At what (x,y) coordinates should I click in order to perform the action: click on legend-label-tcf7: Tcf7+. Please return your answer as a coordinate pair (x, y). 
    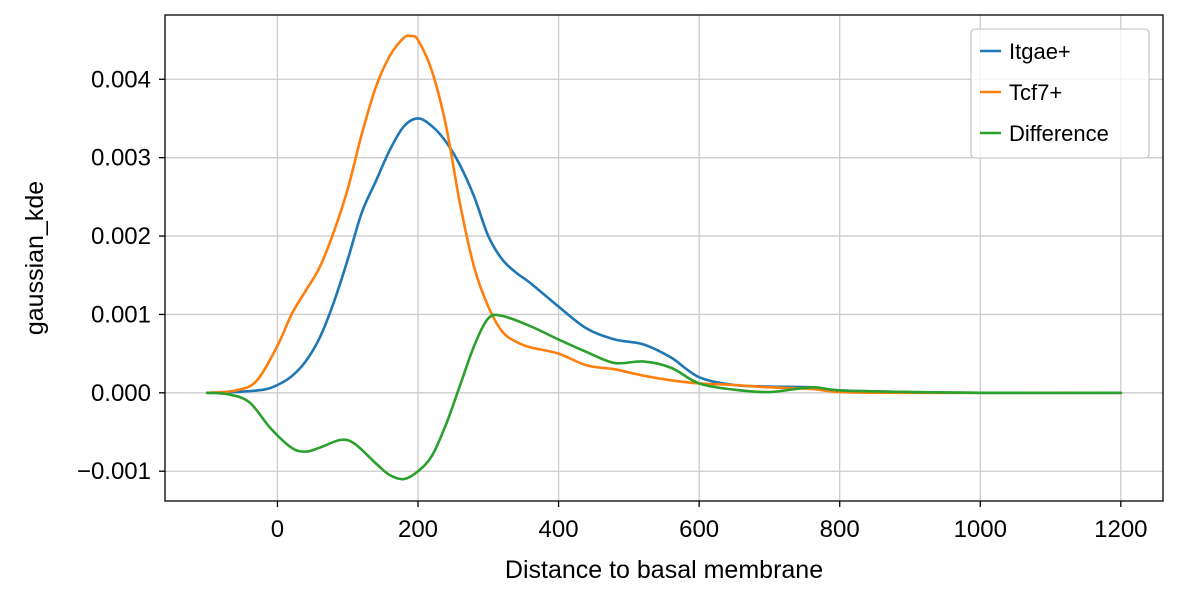
    Looking at the image, I should click on (1035, 92).